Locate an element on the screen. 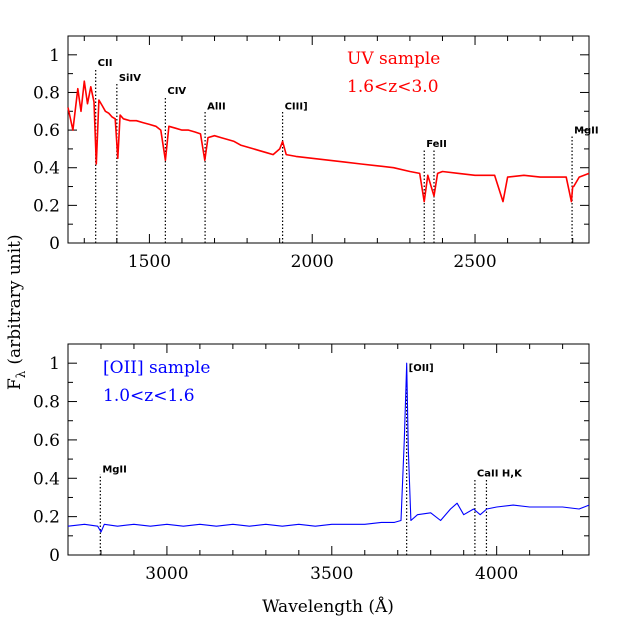 The width and height of the screenshot is (622, 622). top-annotation-redshift: 1.6<z<3.0 is located at coordinates (393, 87).